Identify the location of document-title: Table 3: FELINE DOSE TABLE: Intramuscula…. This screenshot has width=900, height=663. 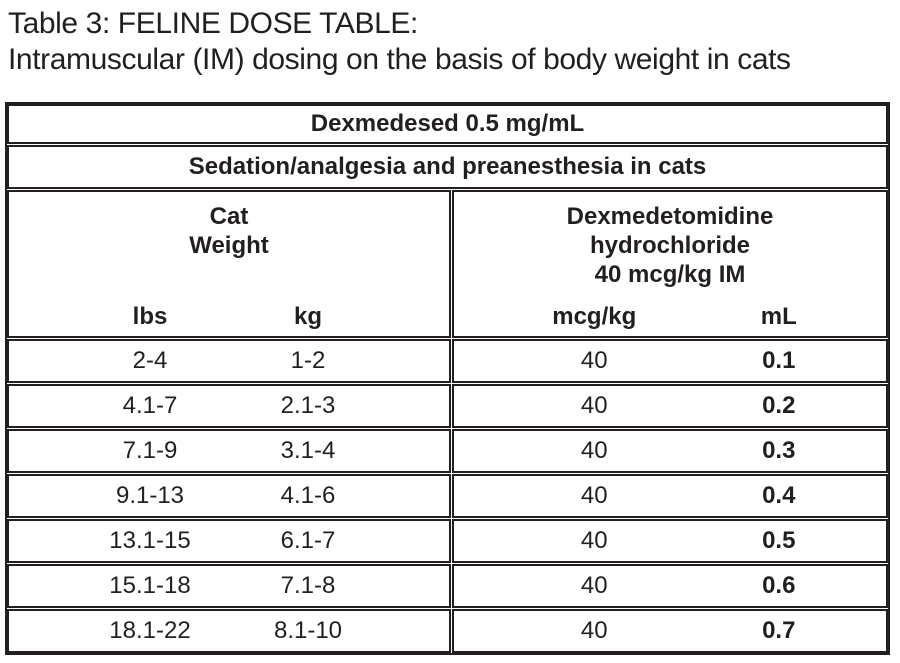
(450, 39).